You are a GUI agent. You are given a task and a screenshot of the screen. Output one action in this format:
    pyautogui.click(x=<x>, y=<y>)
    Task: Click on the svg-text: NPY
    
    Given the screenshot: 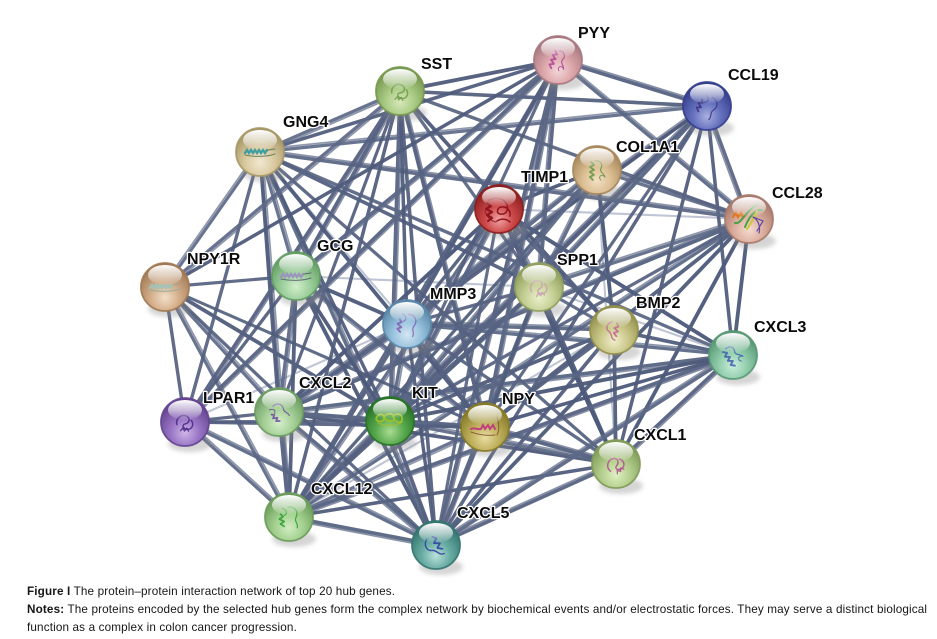 What is the action you would take?
    pyautogui.click(x=518, y=399)
    